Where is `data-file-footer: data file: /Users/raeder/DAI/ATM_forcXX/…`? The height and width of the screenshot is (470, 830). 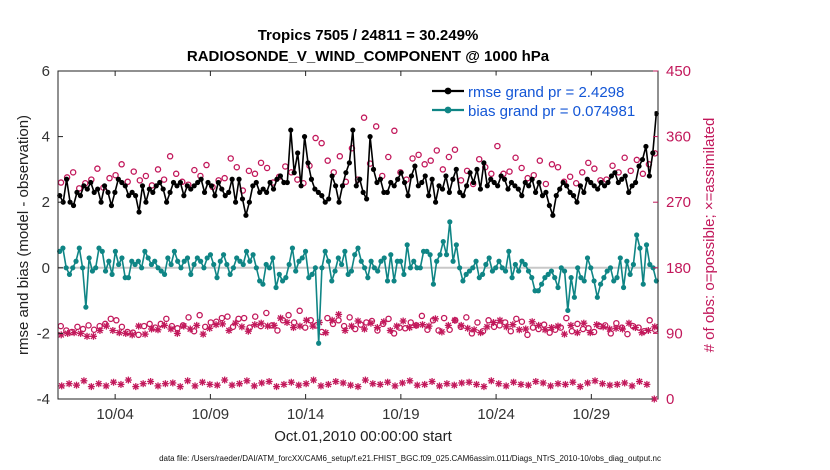
data-file-footer: data file: /Users/raeder/DAI/ATM_forcXX/… is located at coordinates (410, 458).